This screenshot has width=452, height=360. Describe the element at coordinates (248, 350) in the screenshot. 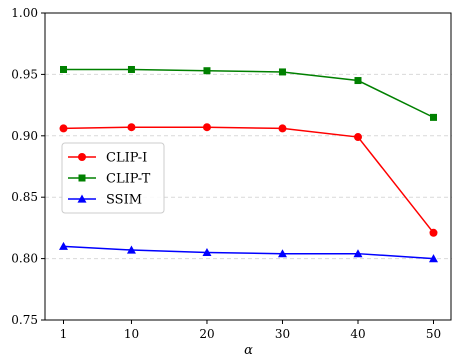

I see `x-axis-label: α` at that location.